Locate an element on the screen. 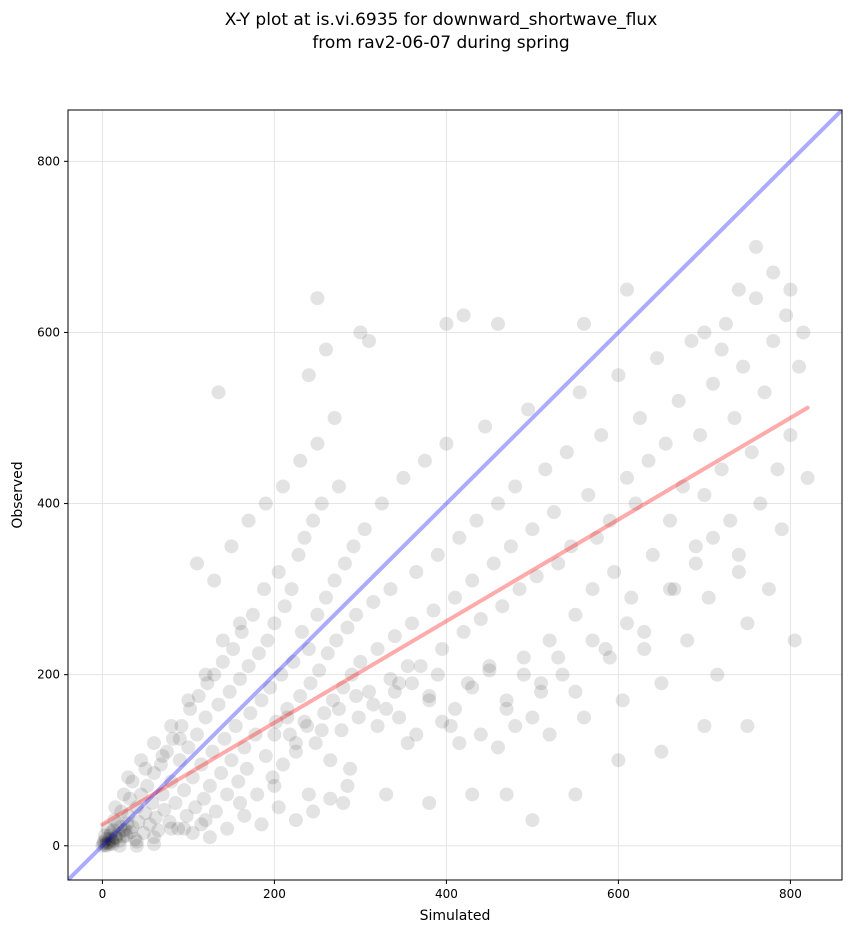  y-axis-label: Observed is located at coordinates (18, 494).